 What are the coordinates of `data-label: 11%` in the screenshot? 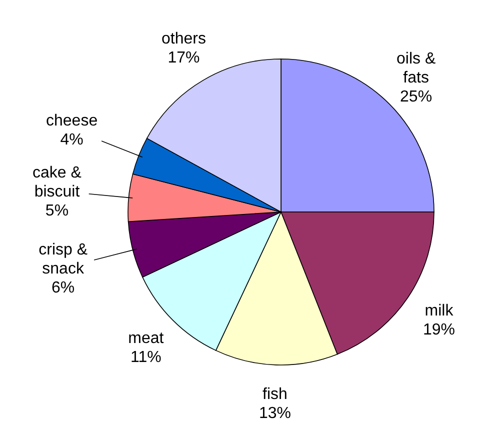 It's located at (146, 357).